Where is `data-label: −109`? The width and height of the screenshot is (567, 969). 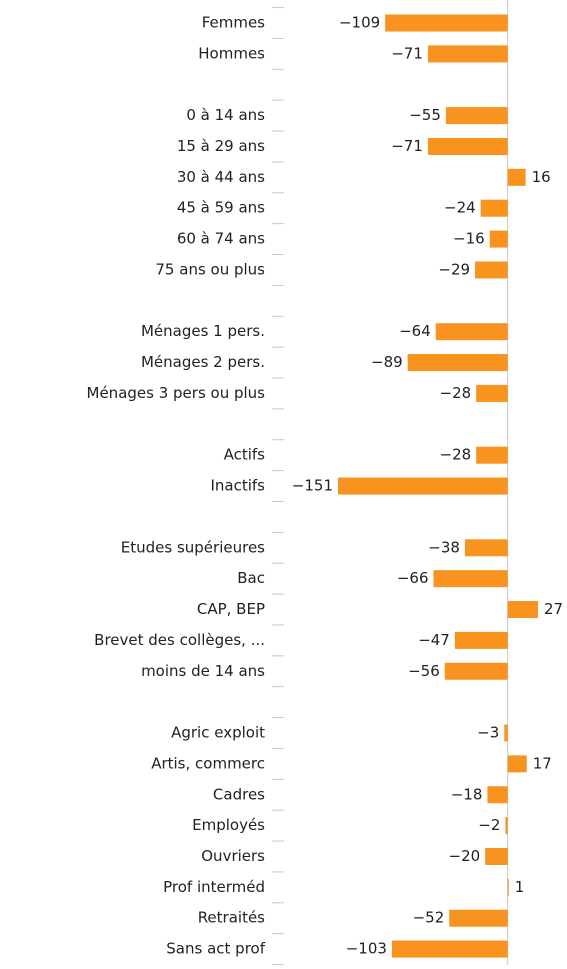 data-label: −109 is located at coordinates (359, 23).